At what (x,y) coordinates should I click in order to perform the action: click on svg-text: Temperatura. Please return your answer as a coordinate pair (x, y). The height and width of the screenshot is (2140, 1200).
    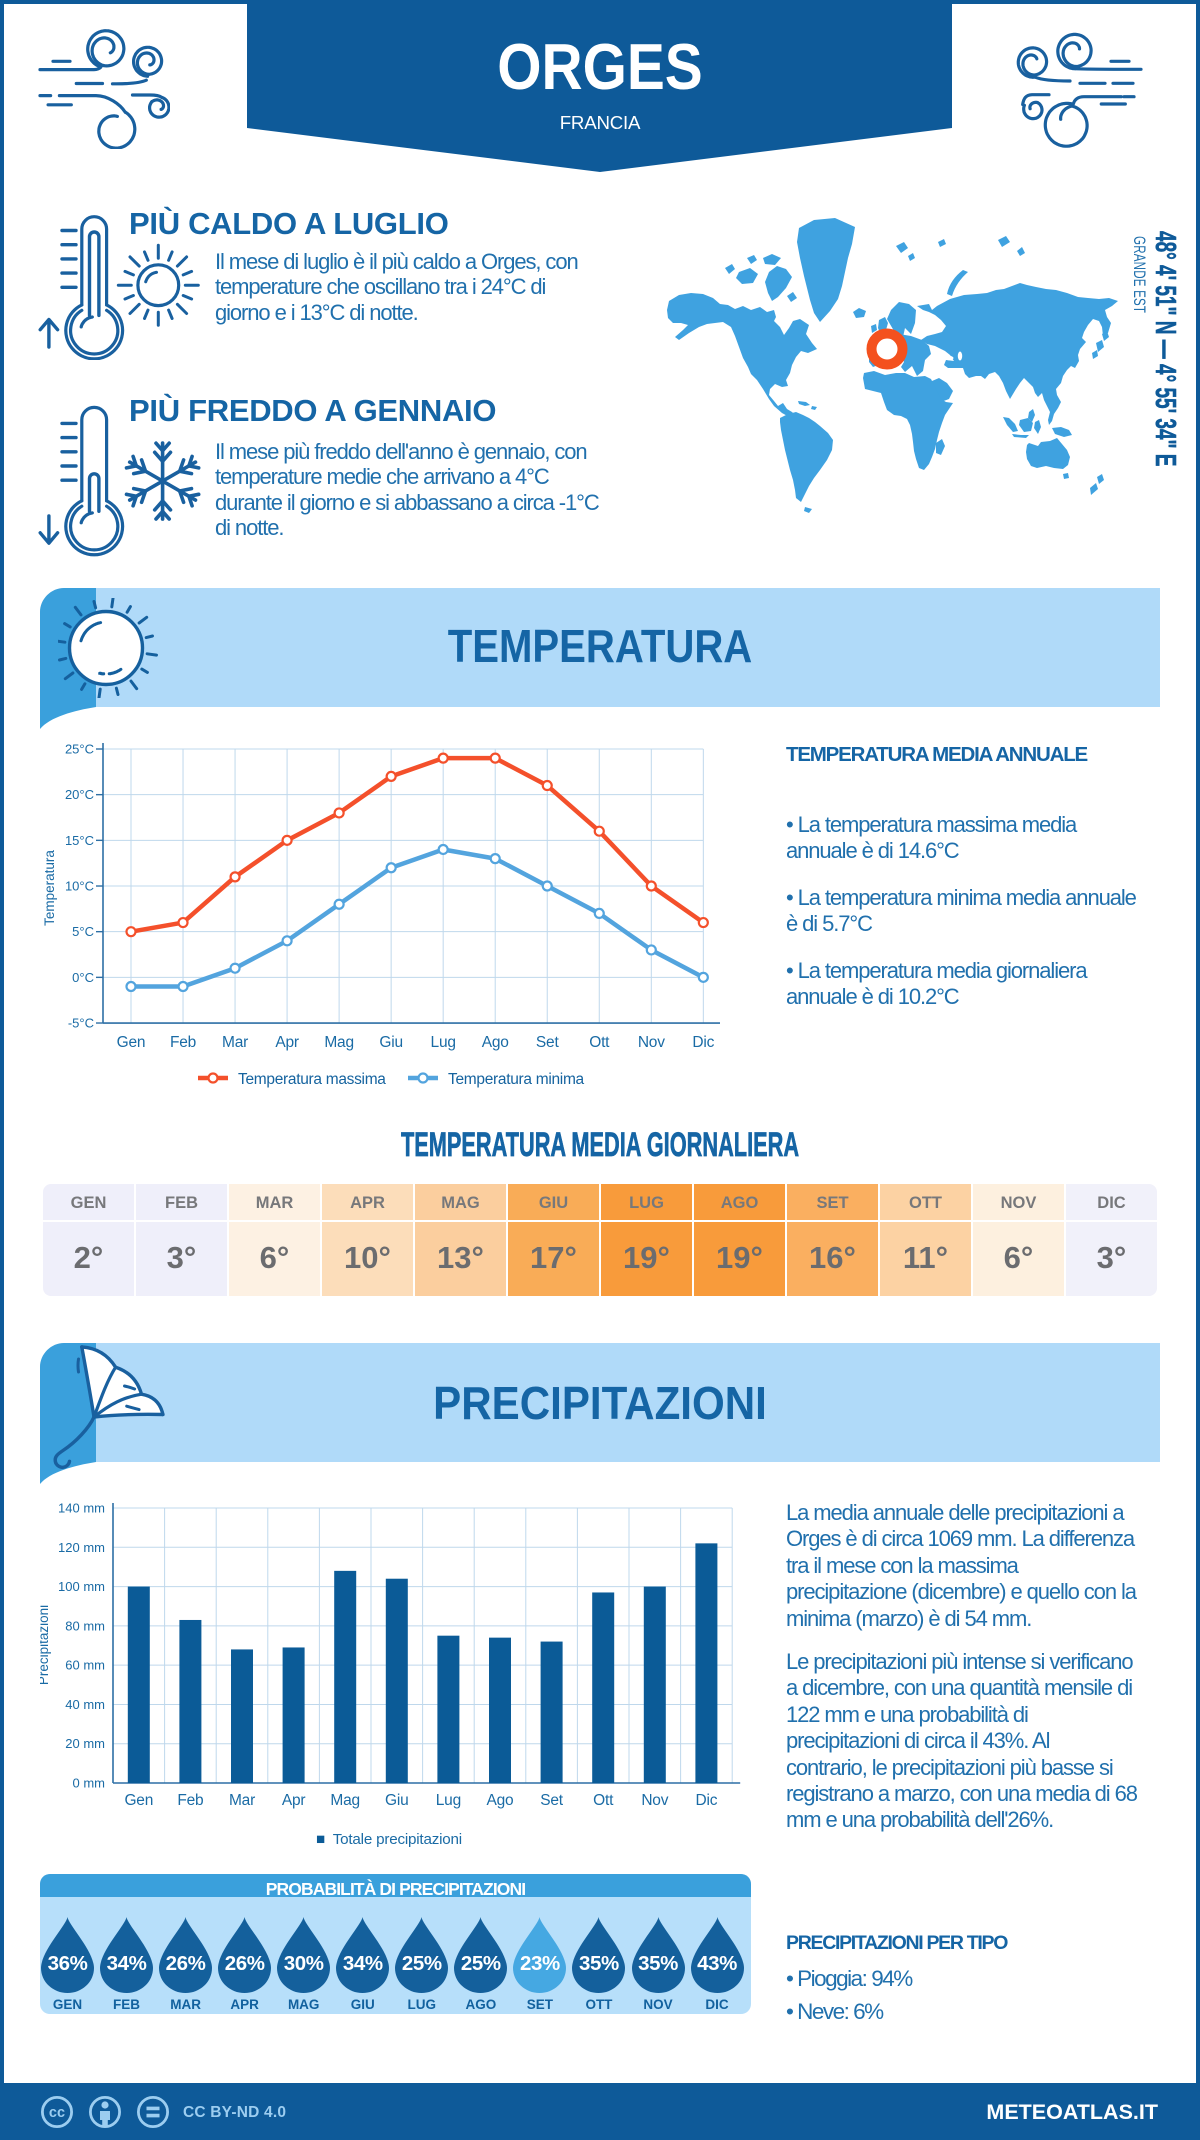
    Looking at the image, I should click on (49, 888).